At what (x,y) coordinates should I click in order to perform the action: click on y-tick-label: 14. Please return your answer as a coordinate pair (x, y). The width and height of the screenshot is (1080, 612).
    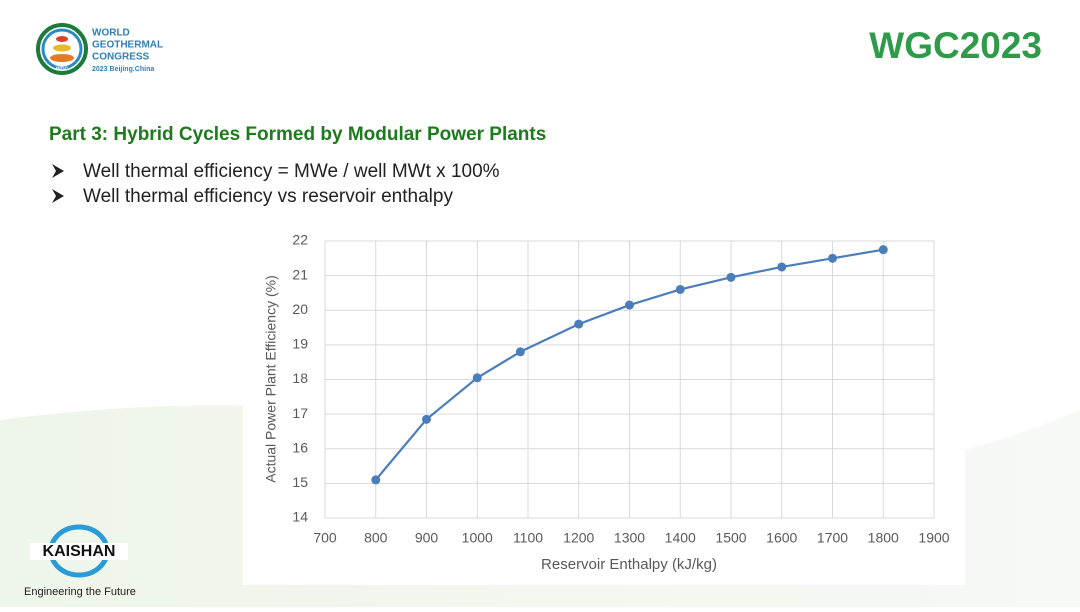
    Looking at the image, I should click on (300, 517).